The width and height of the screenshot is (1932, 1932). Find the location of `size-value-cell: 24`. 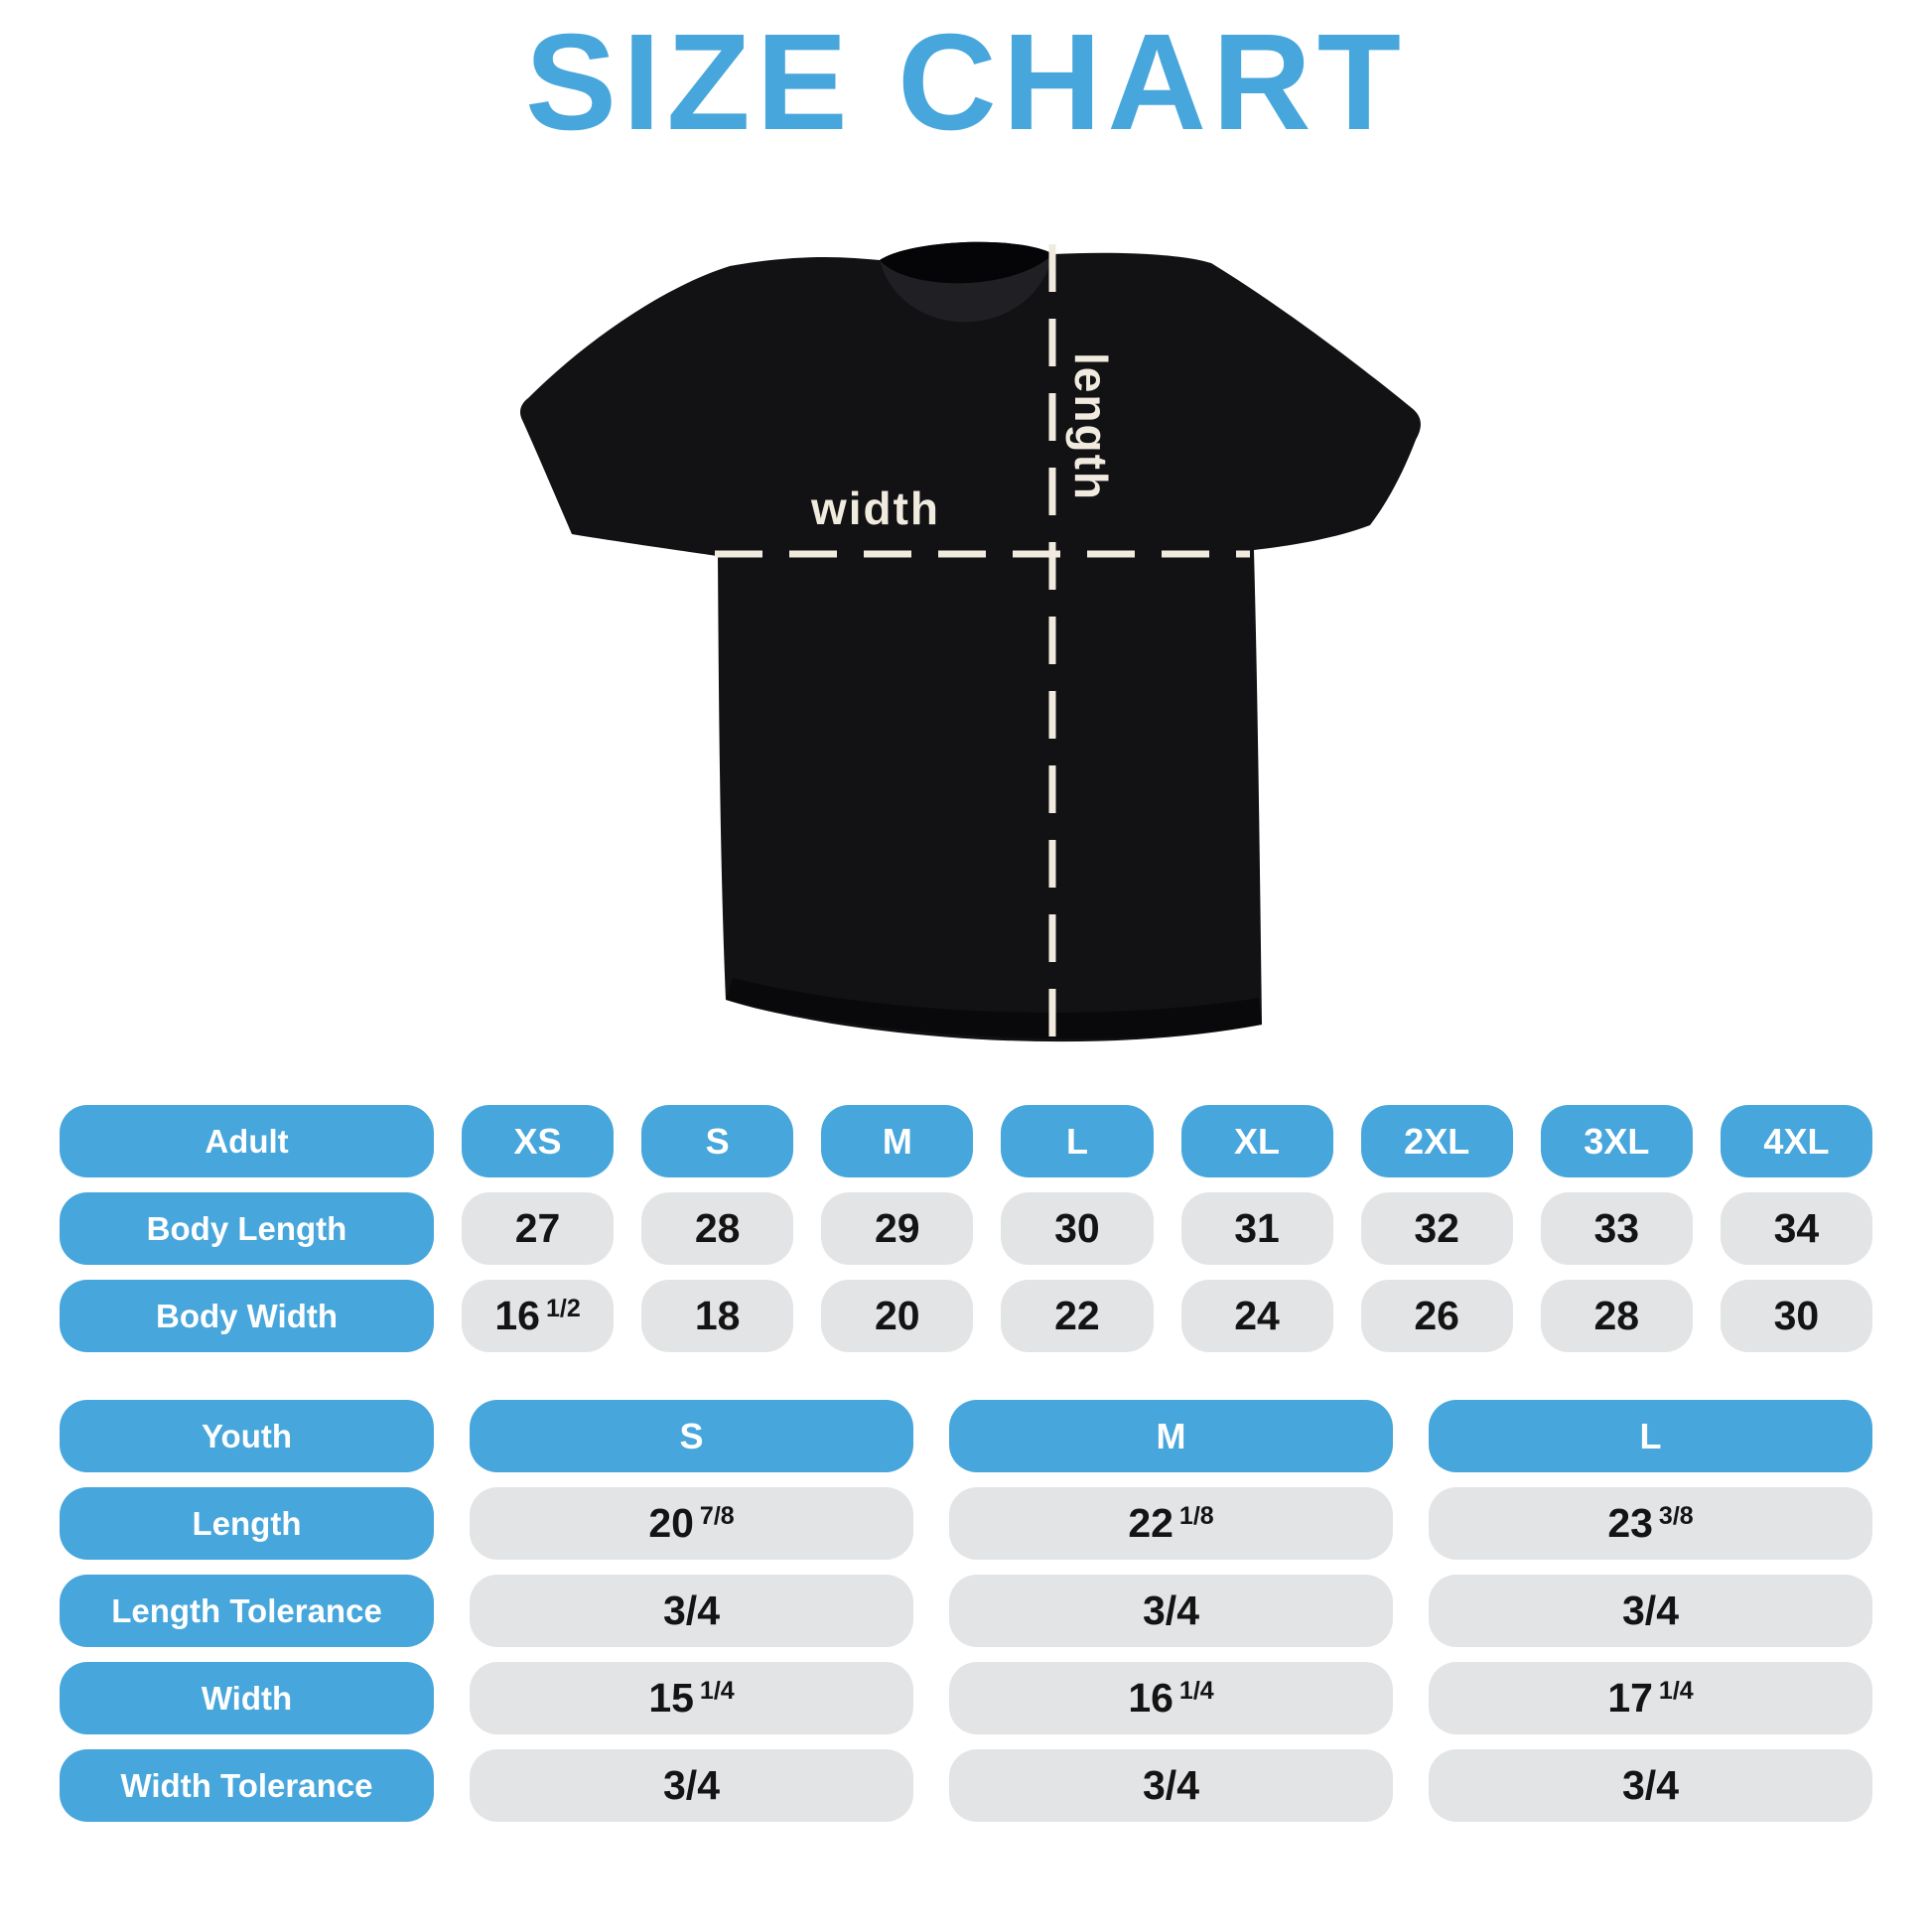

size-value-cell: 24 is located at coordinates (1257, 1316).